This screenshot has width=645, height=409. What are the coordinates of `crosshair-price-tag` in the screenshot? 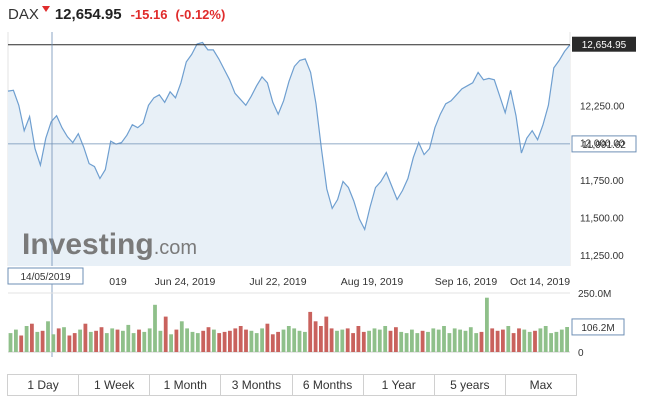 It's located at (604, 144).